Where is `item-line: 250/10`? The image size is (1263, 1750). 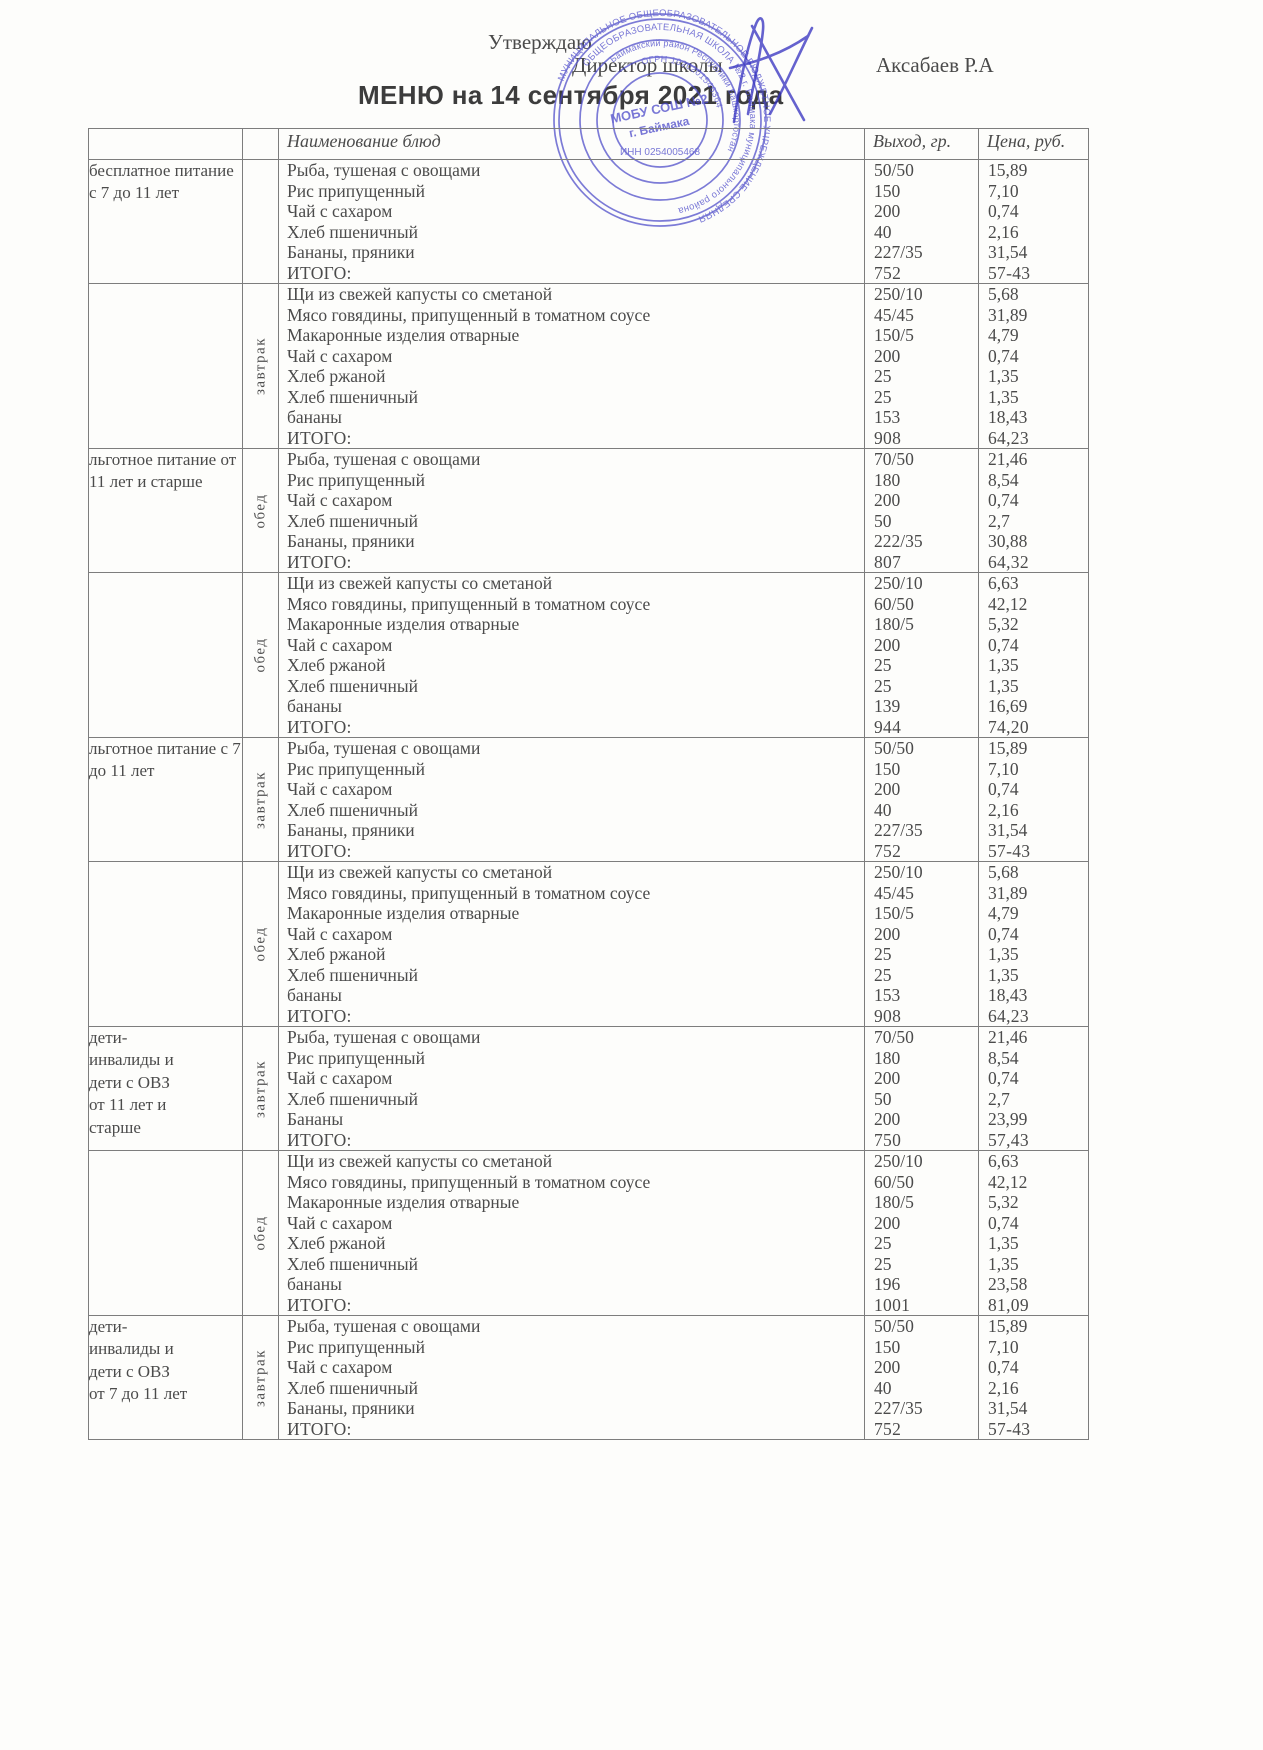 item-line: 250/10 is located at coordinates (898, 583).